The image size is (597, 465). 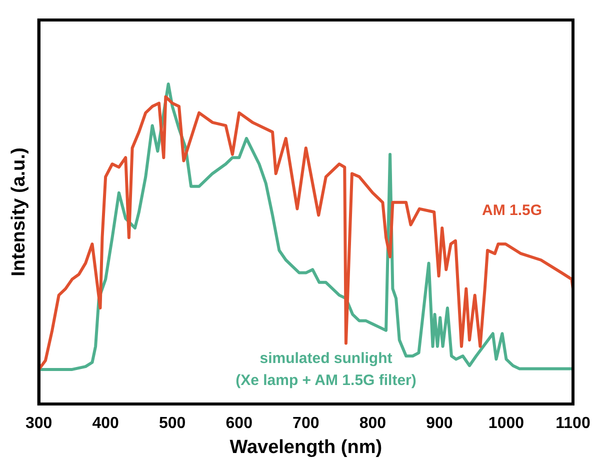 What do you see at coordinates (573, 423) in the screenshot?
I see `x-tick-label: 1100` at bounding box center [573, 423].